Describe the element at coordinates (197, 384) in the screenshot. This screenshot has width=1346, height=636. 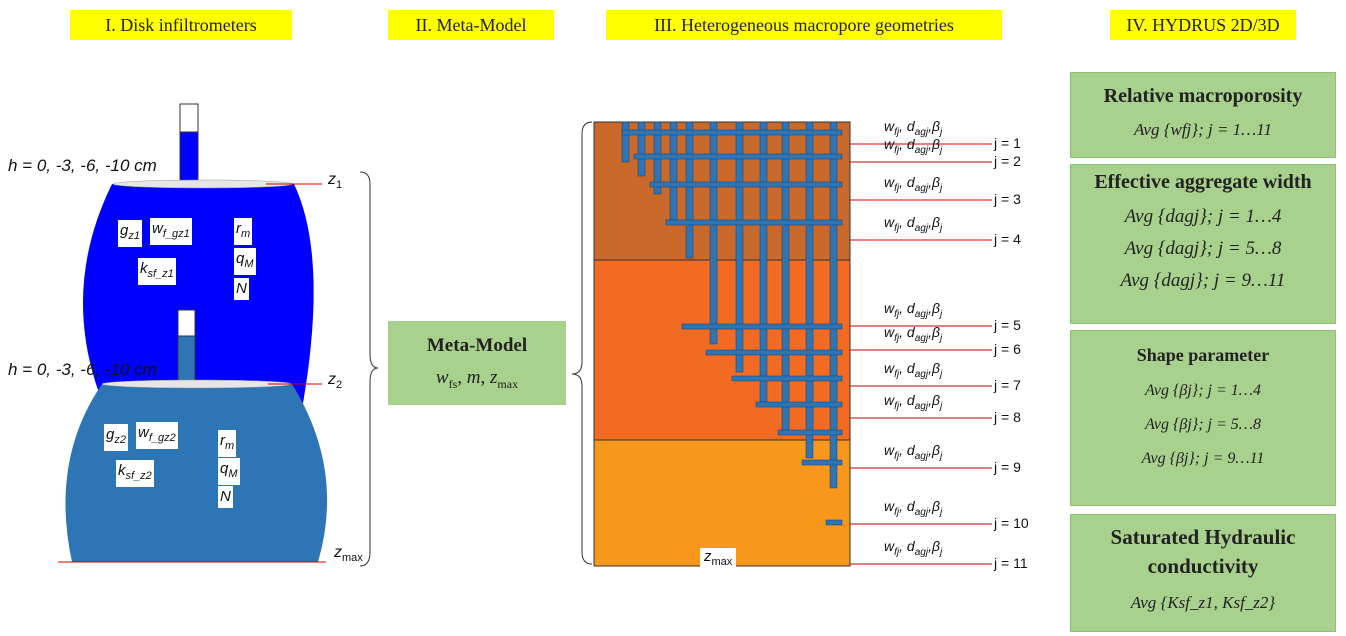
I see `lower-top-ellipse` at that location.